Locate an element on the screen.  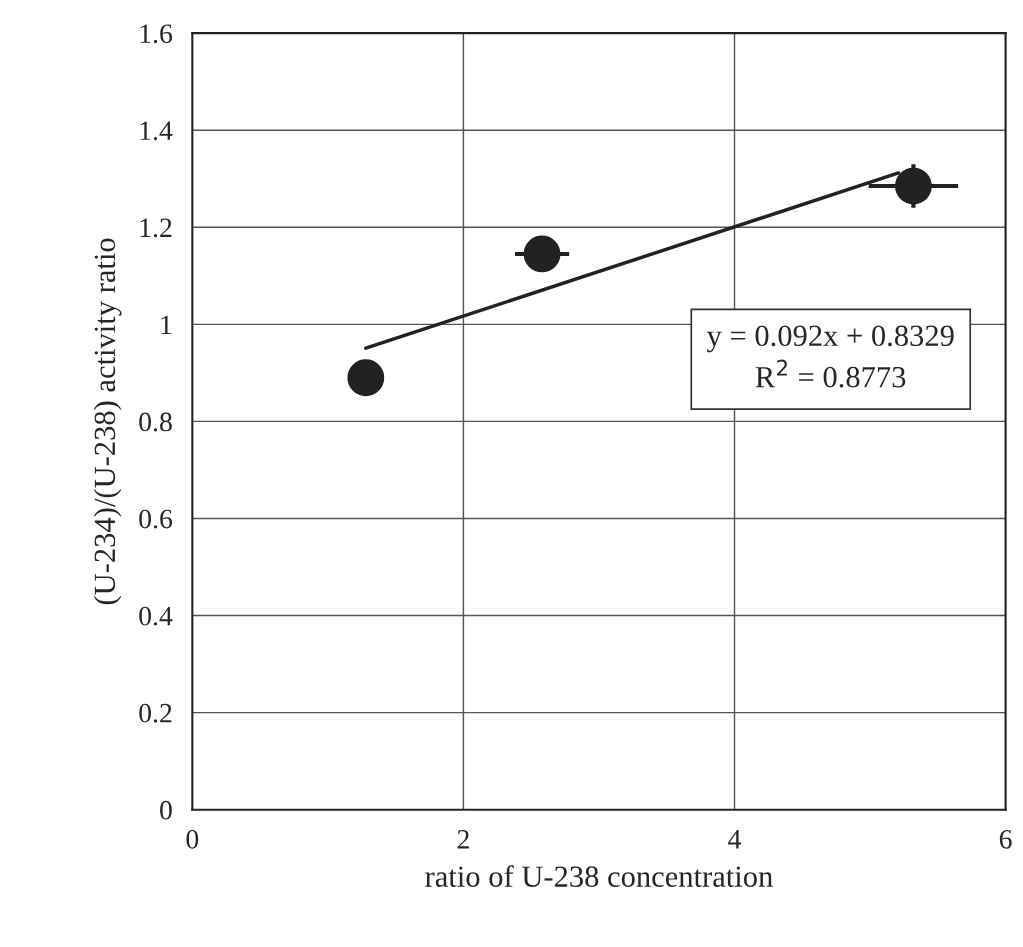
y-tick-label: 1.4 is located at coordinates (156, 131).